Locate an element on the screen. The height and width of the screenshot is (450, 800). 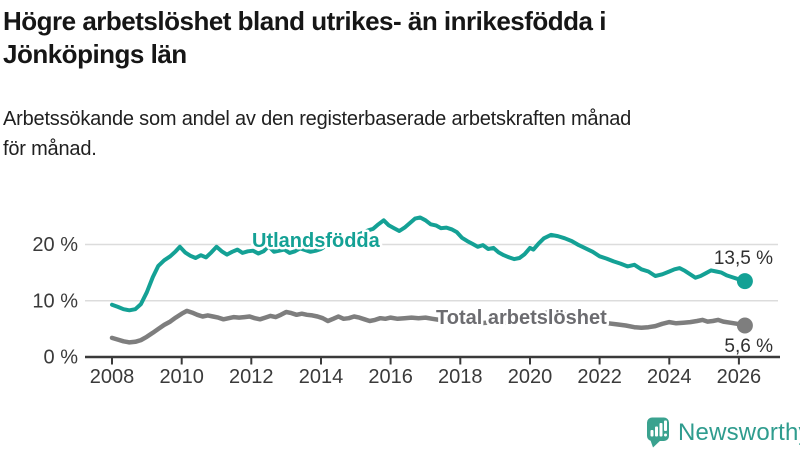
bar-chart-glyph is located at coordinates (658, 428).